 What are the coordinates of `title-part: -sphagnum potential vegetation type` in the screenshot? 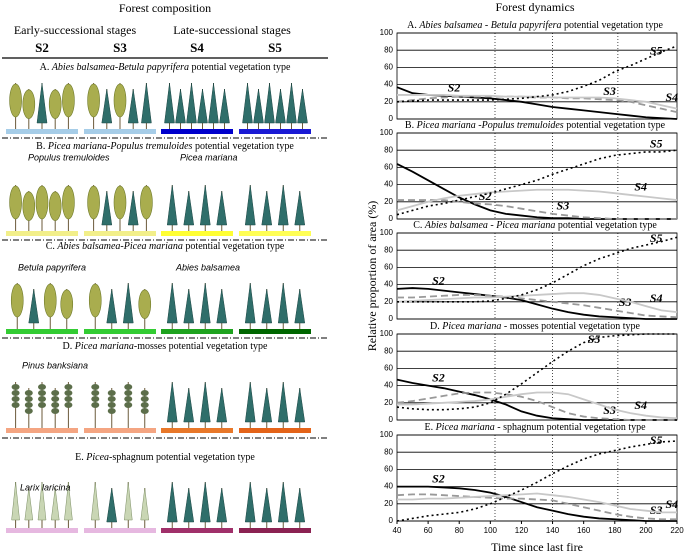 It's located at (182, 457).